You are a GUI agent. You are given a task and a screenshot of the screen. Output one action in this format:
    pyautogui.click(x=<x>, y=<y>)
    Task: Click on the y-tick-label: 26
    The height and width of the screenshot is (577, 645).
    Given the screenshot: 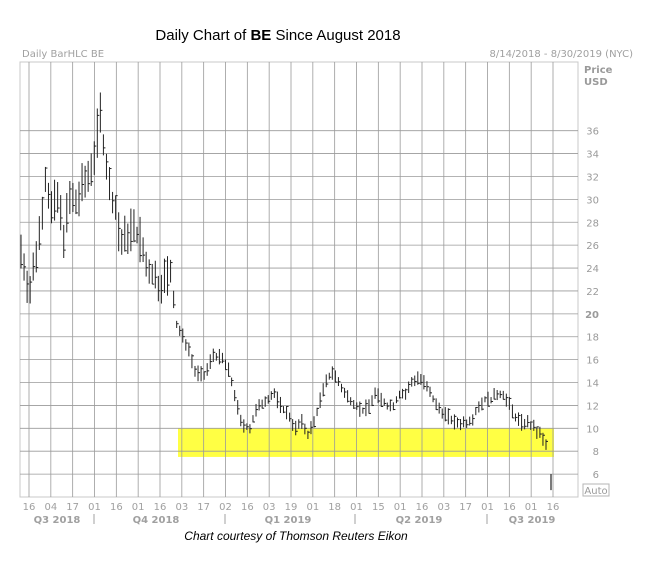 What is the action you would take?
    pyautogui.click(x=592, y=246)
    